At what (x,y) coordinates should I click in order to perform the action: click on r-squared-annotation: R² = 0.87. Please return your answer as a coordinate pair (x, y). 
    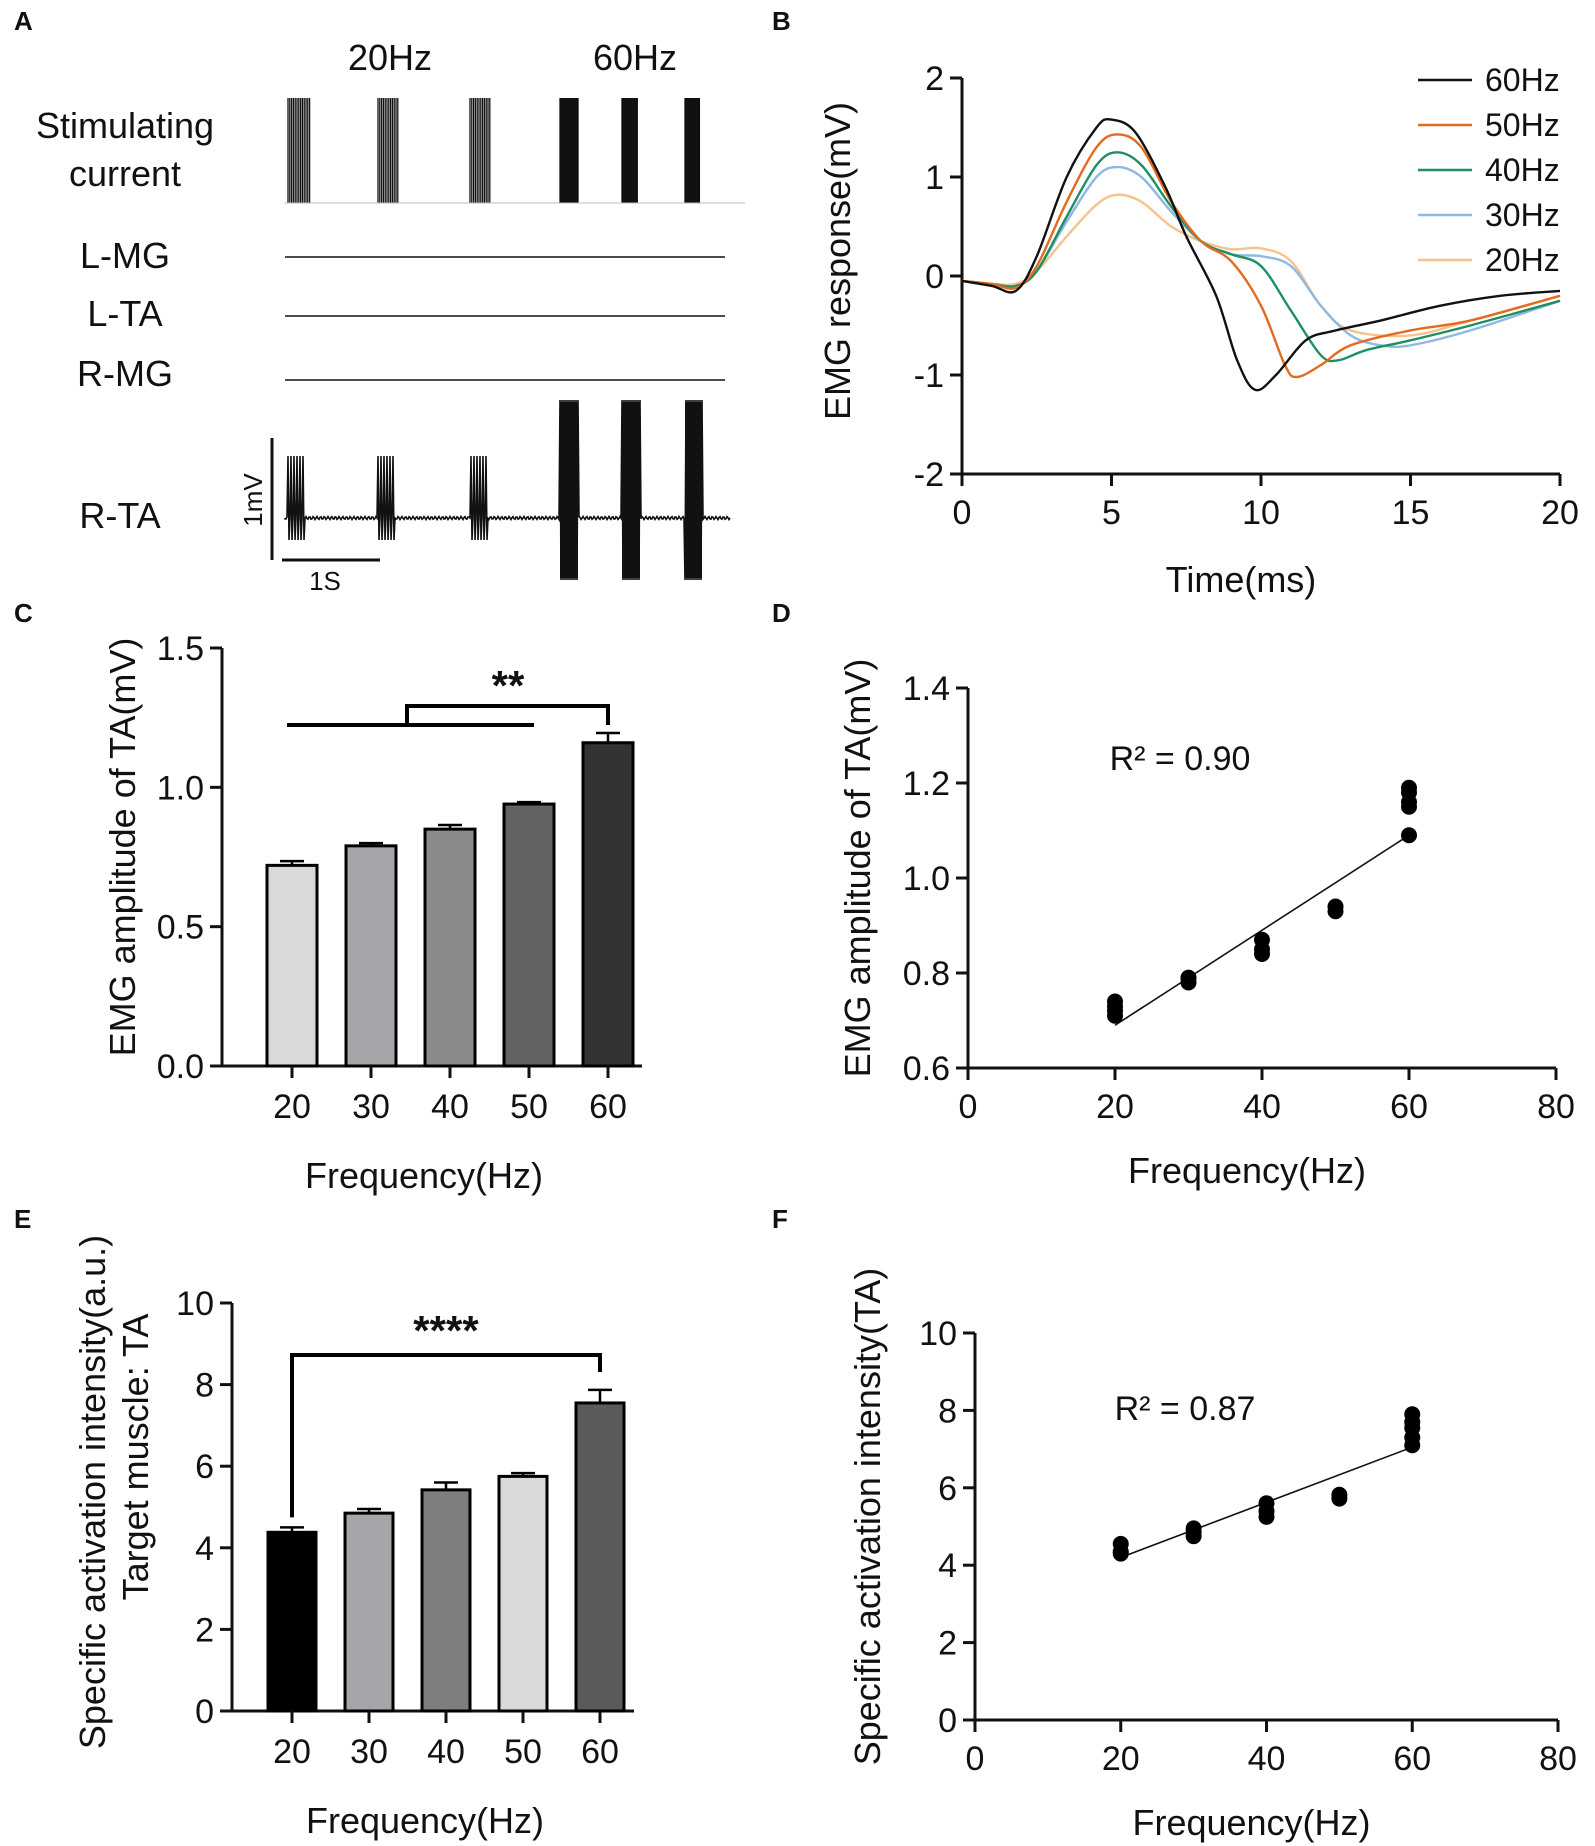
    Looking at the image, I should click on (1185, 1409).